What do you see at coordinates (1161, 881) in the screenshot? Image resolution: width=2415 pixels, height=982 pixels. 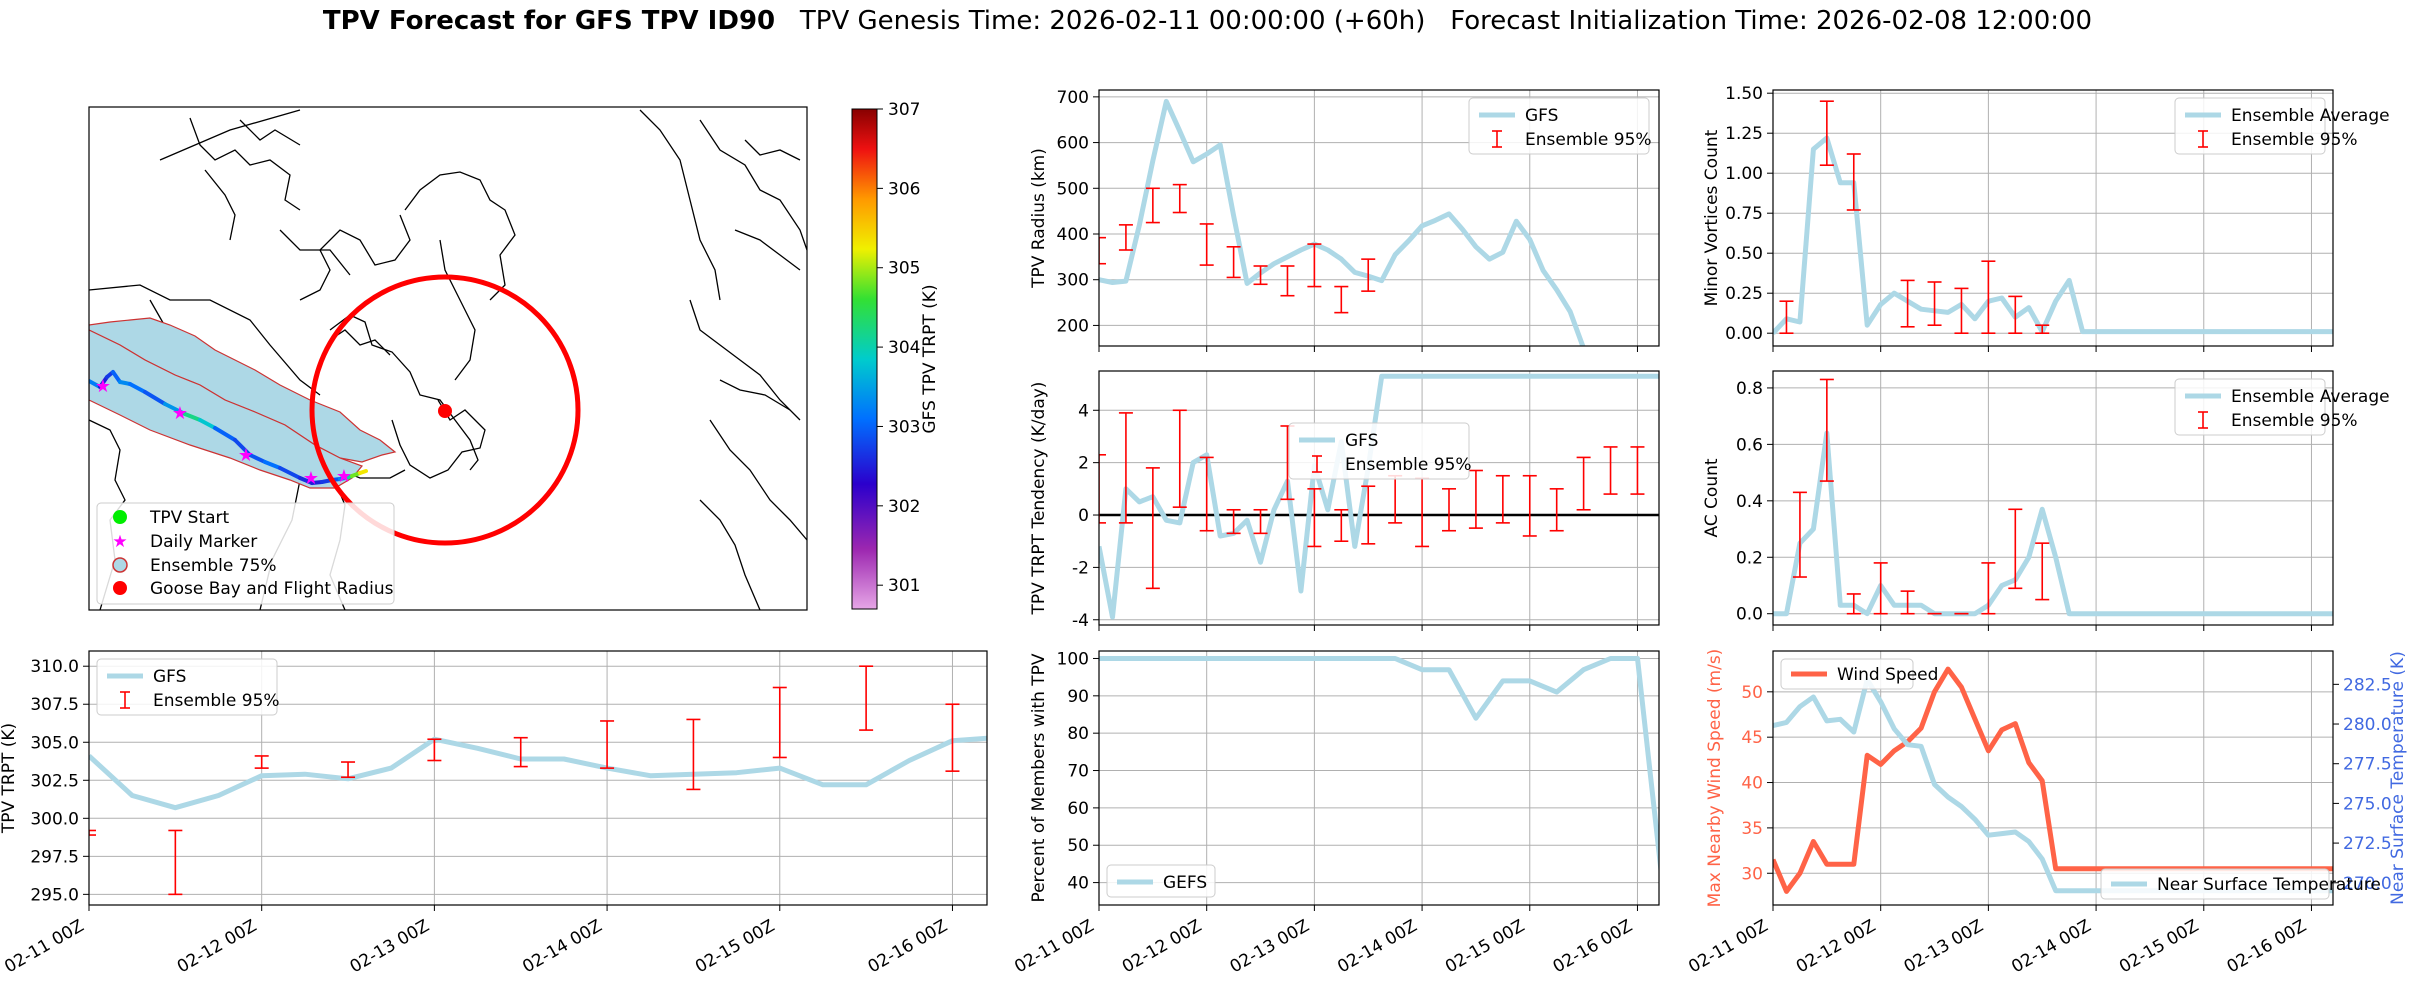 I see `legend-members: GEFS` at bounding box center [1161, 881].